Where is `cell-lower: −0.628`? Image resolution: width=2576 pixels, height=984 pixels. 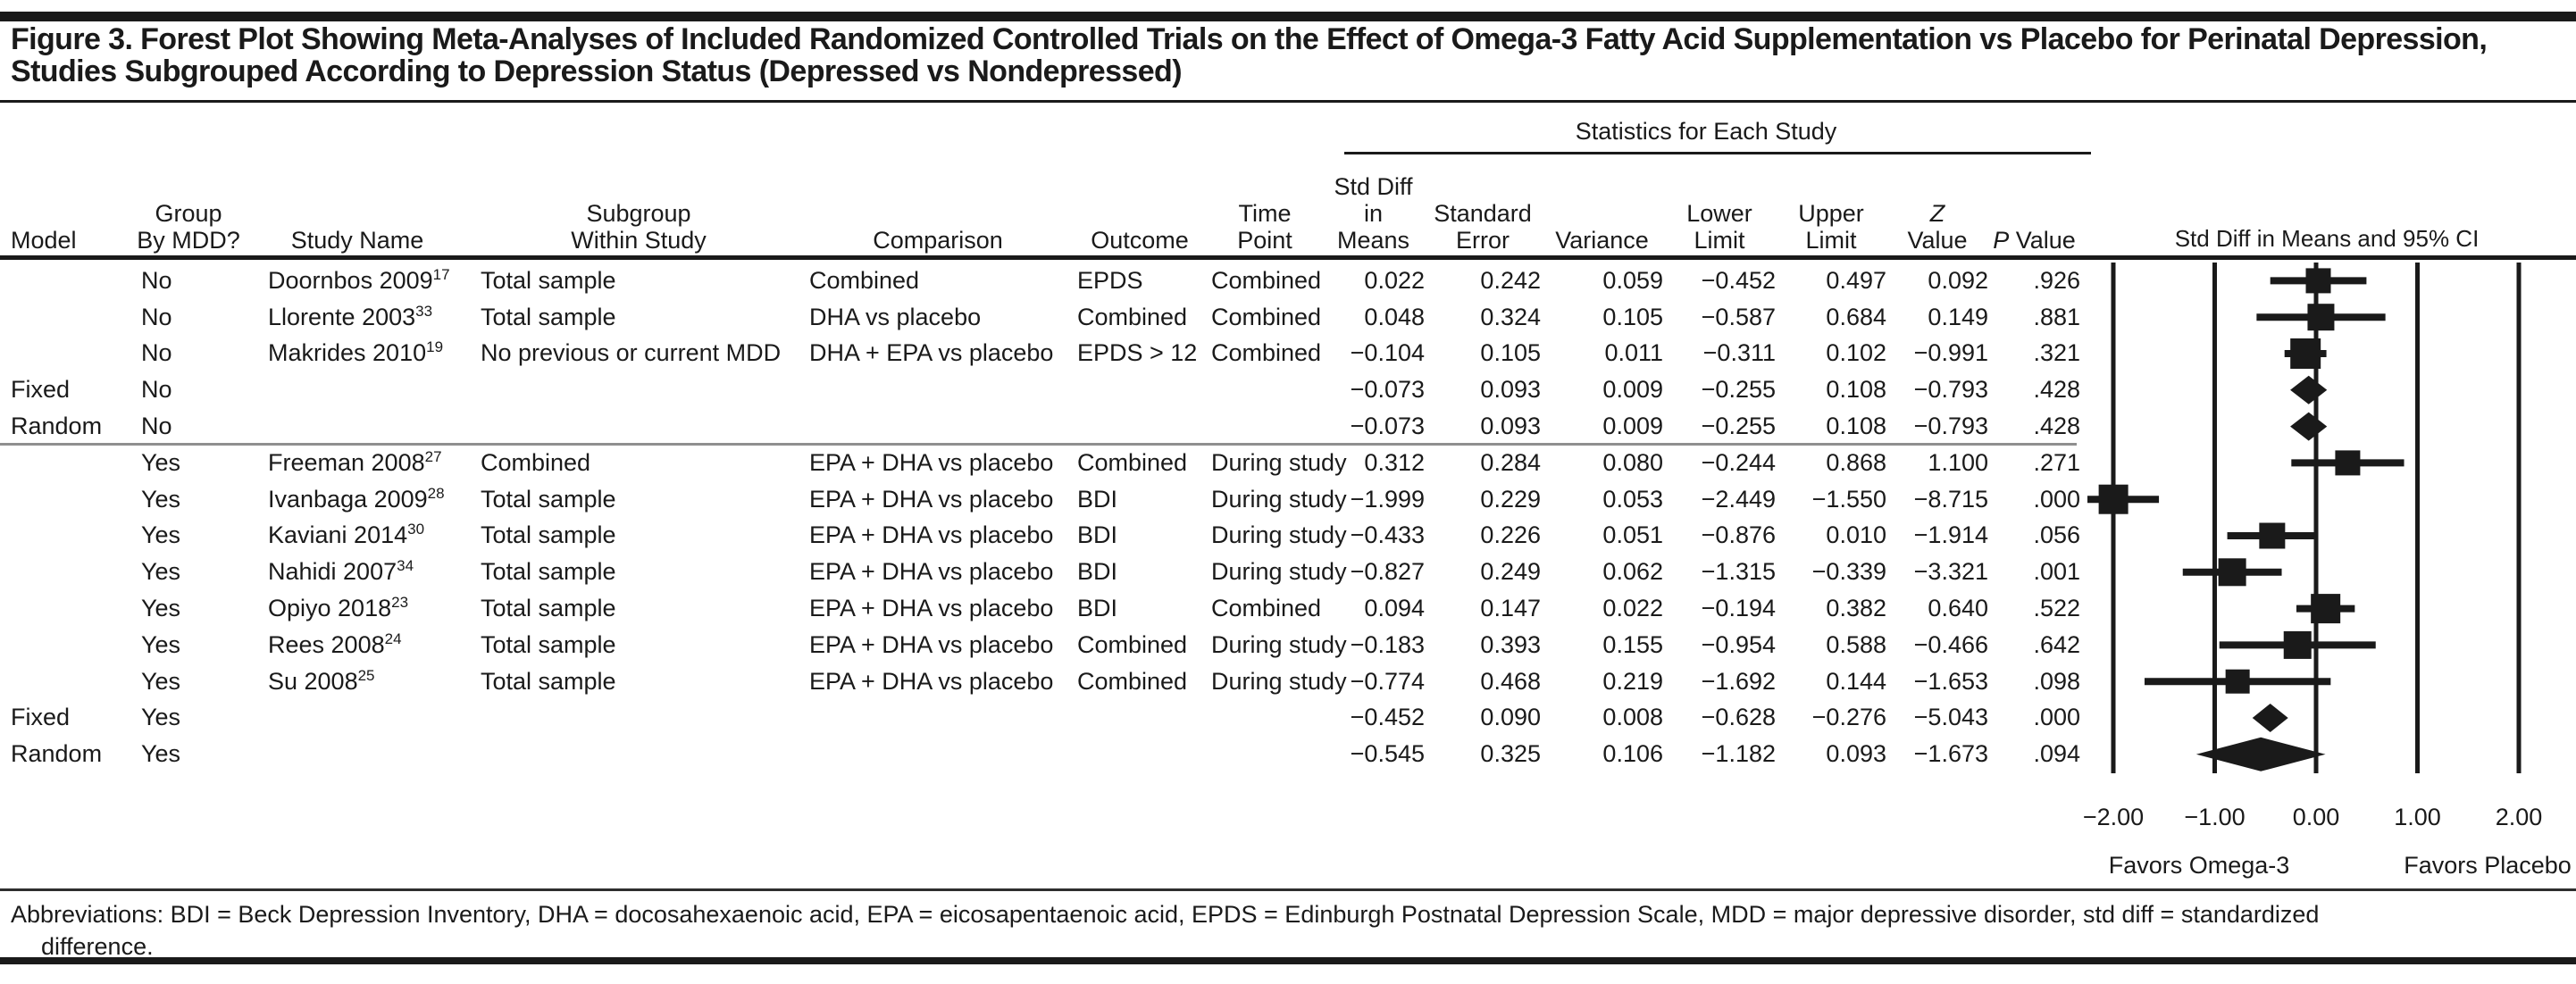 cell-lower: −0.628 is located at coordinates (1739, 717).